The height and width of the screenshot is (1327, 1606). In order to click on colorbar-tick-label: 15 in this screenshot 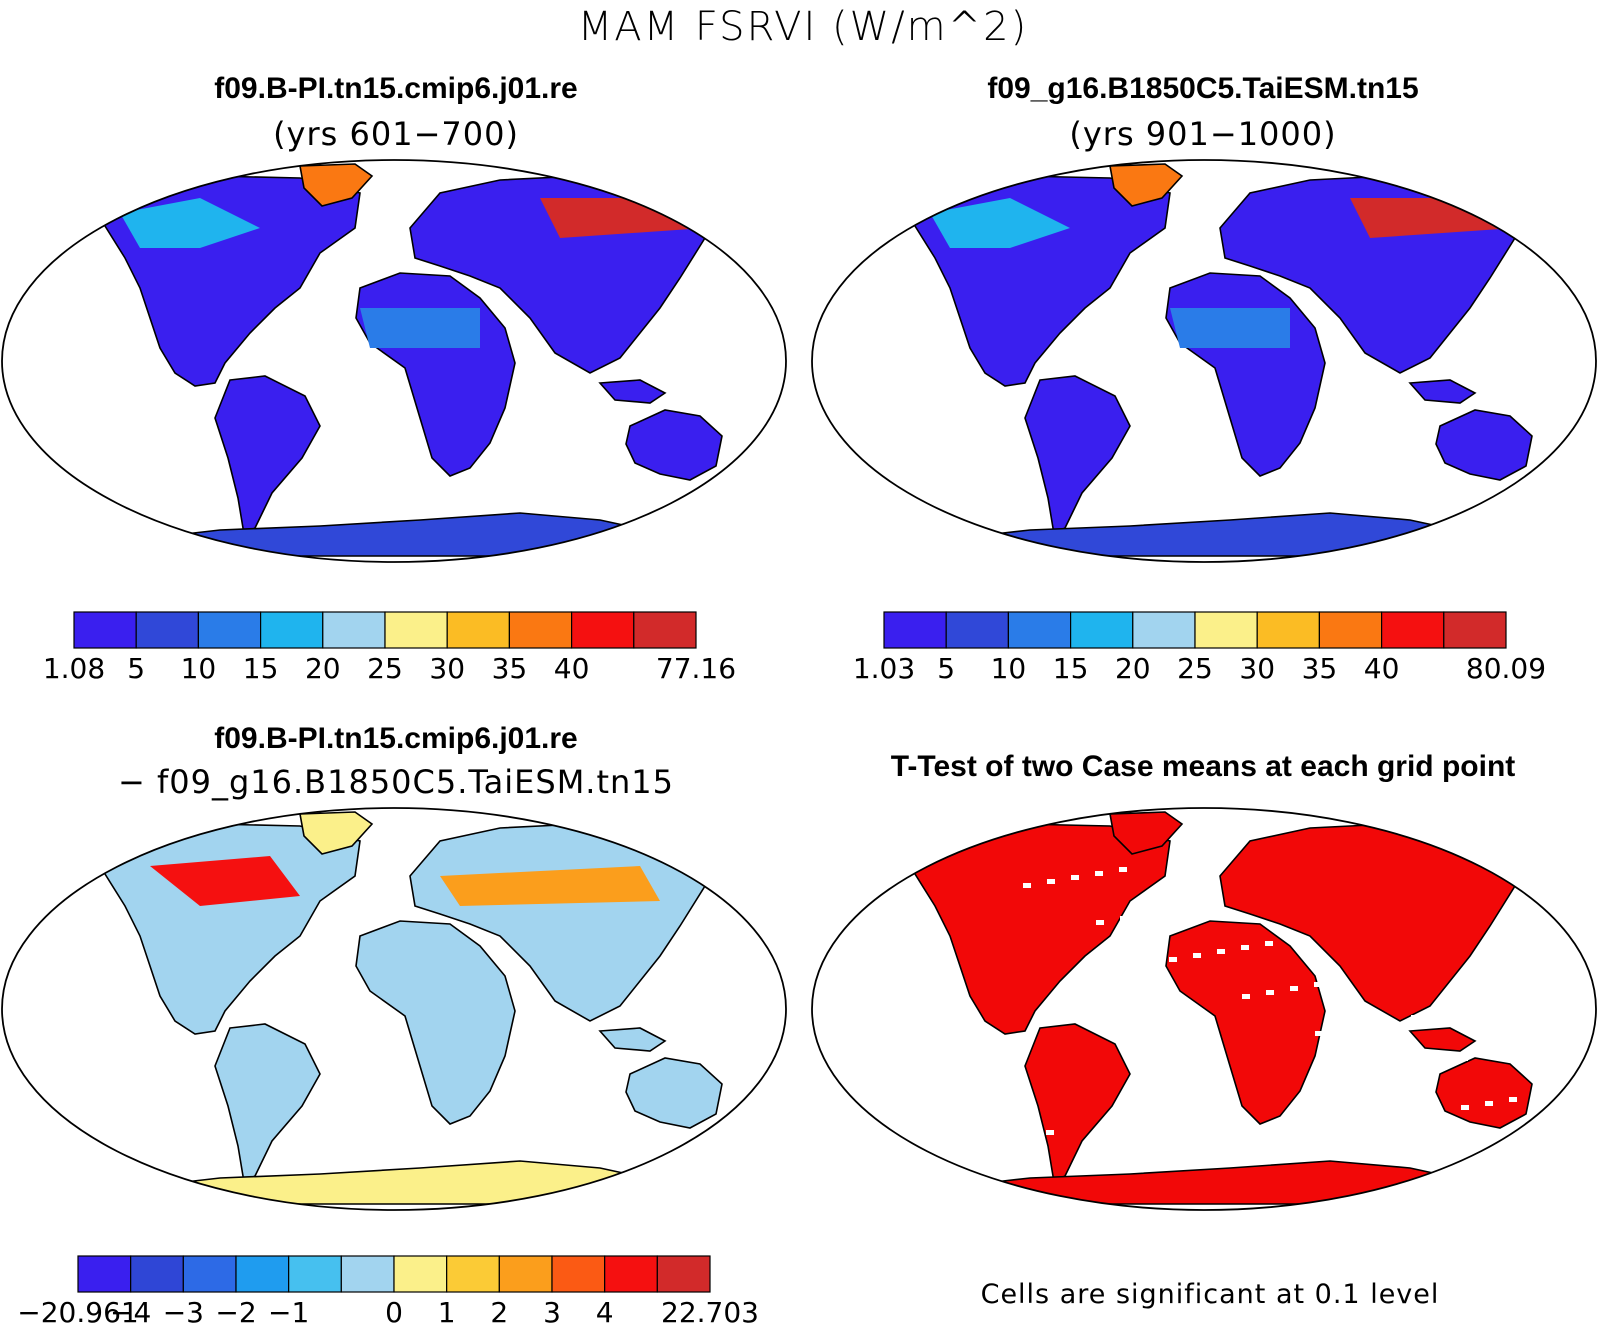, I will do `click(1071, 668)`.